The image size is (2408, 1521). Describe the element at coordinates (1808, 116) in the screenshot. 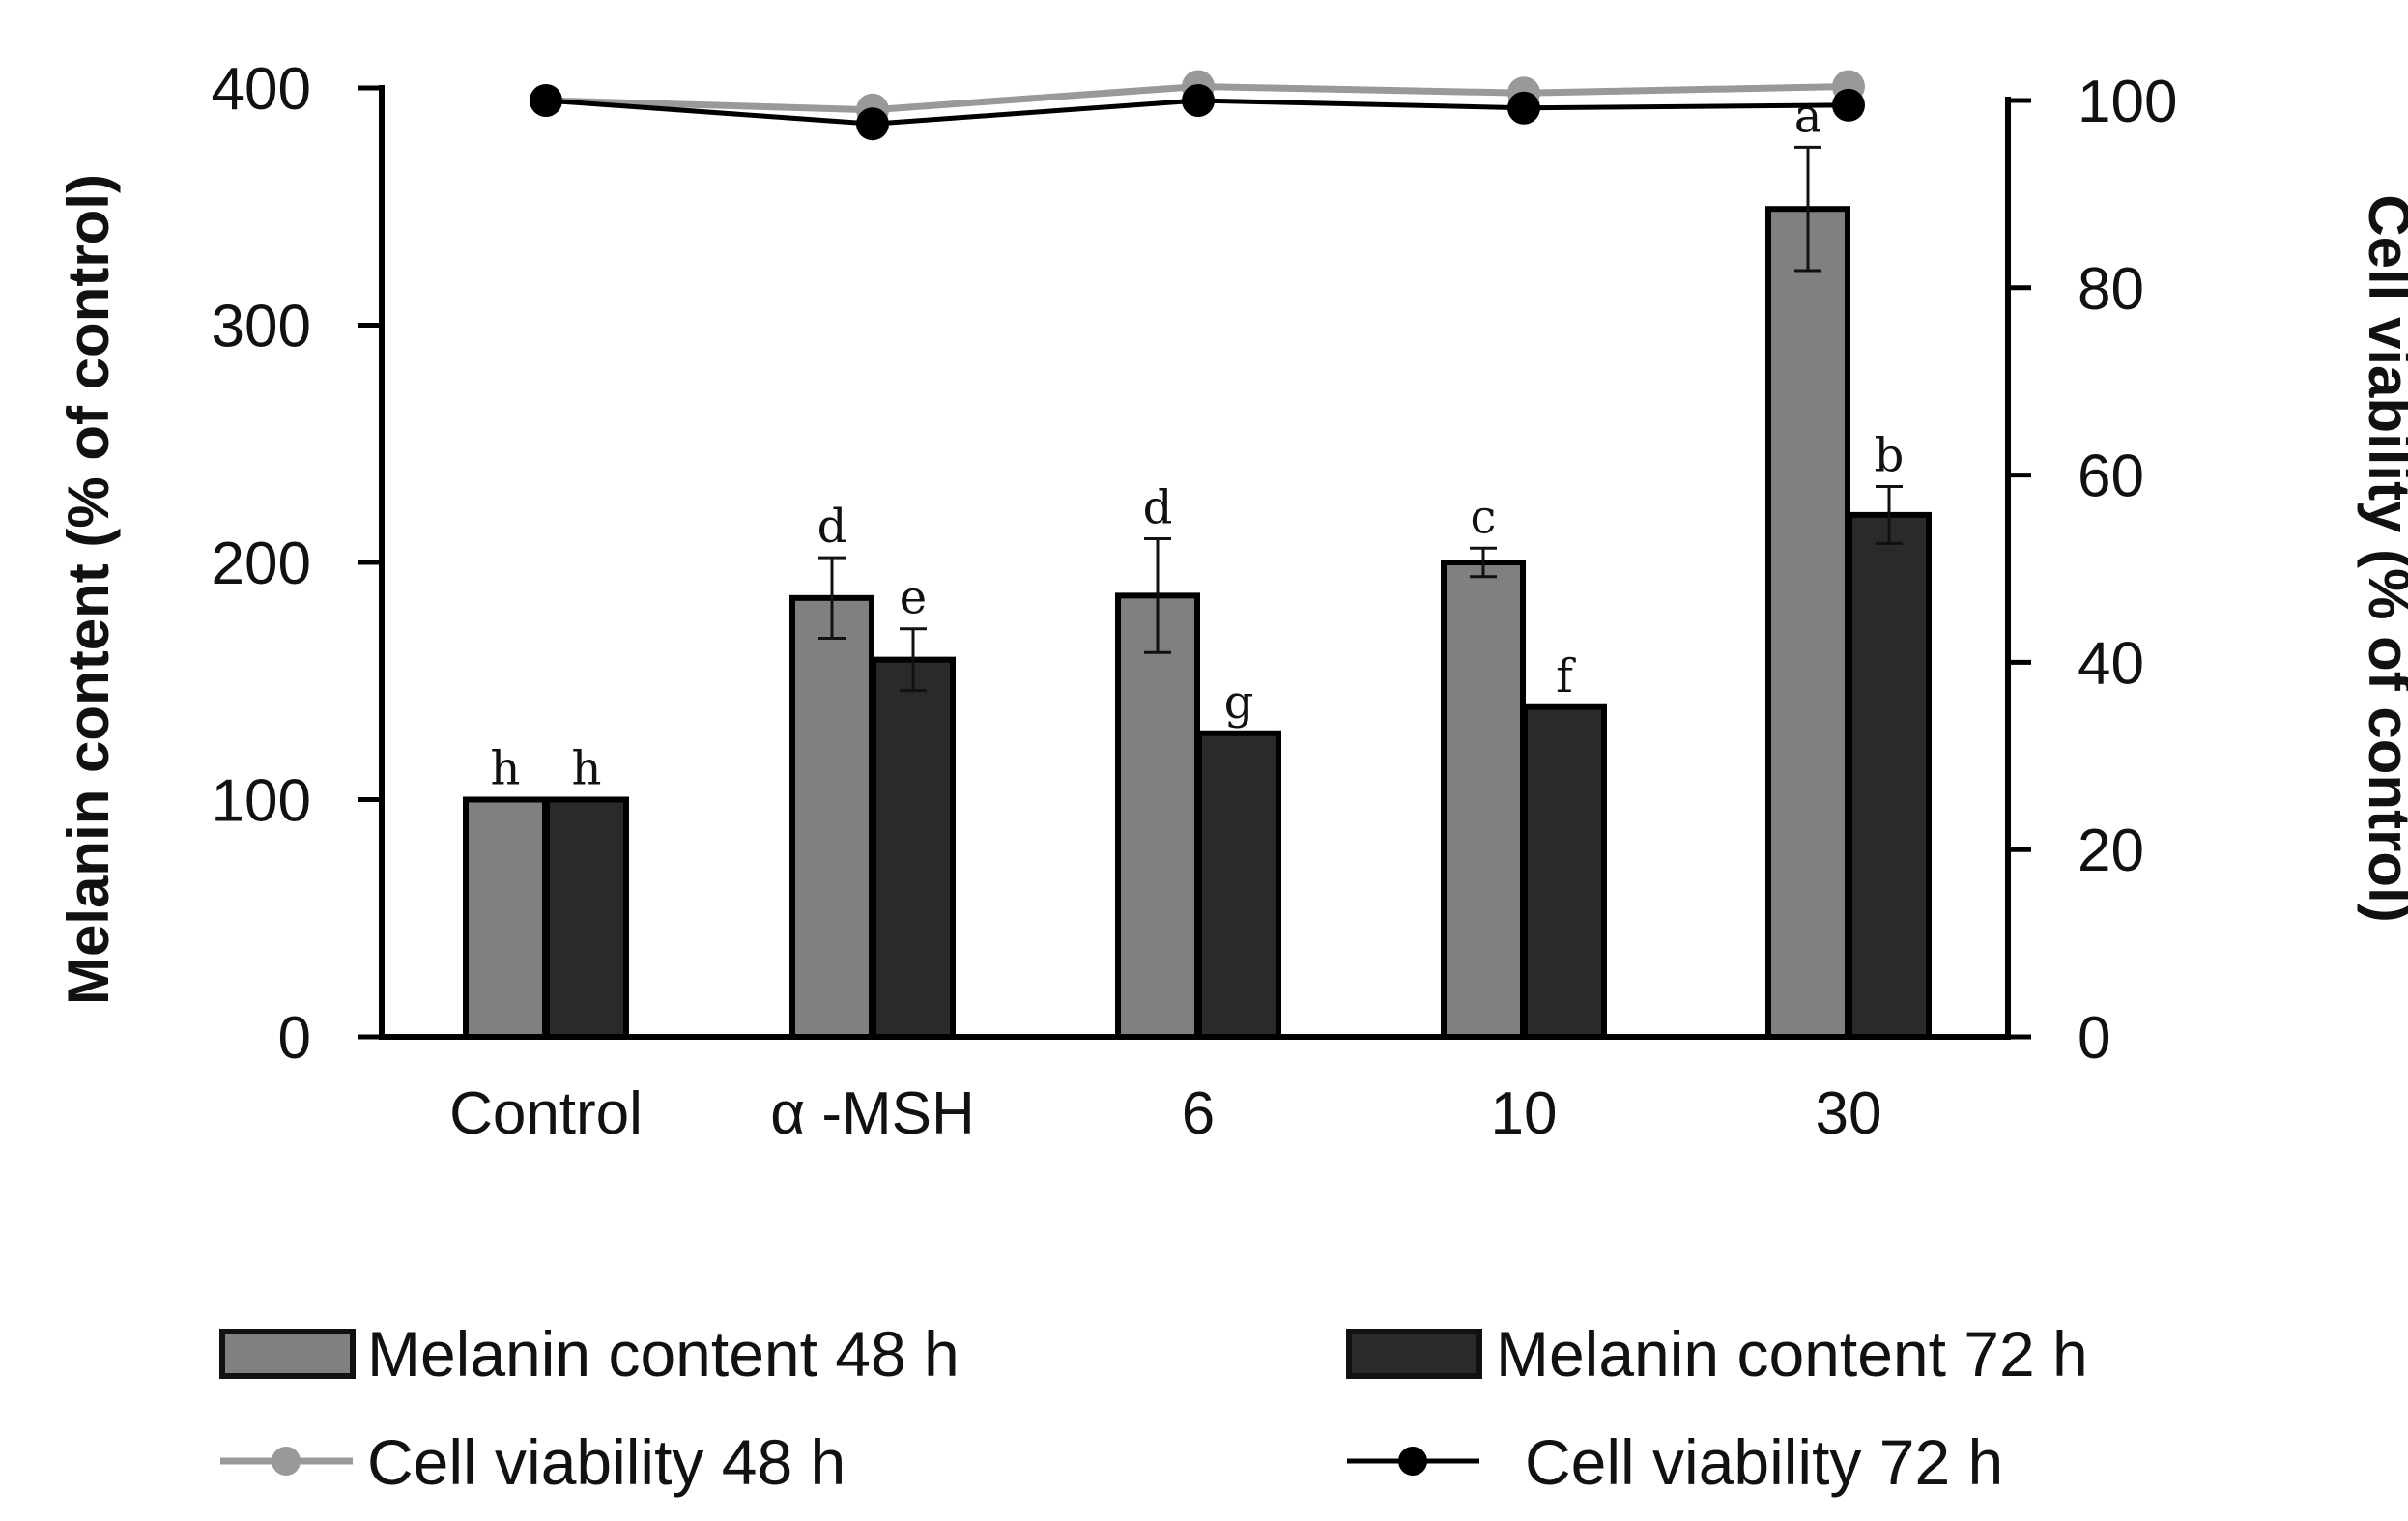

I see `significance-label-48h-4: a` at that location.